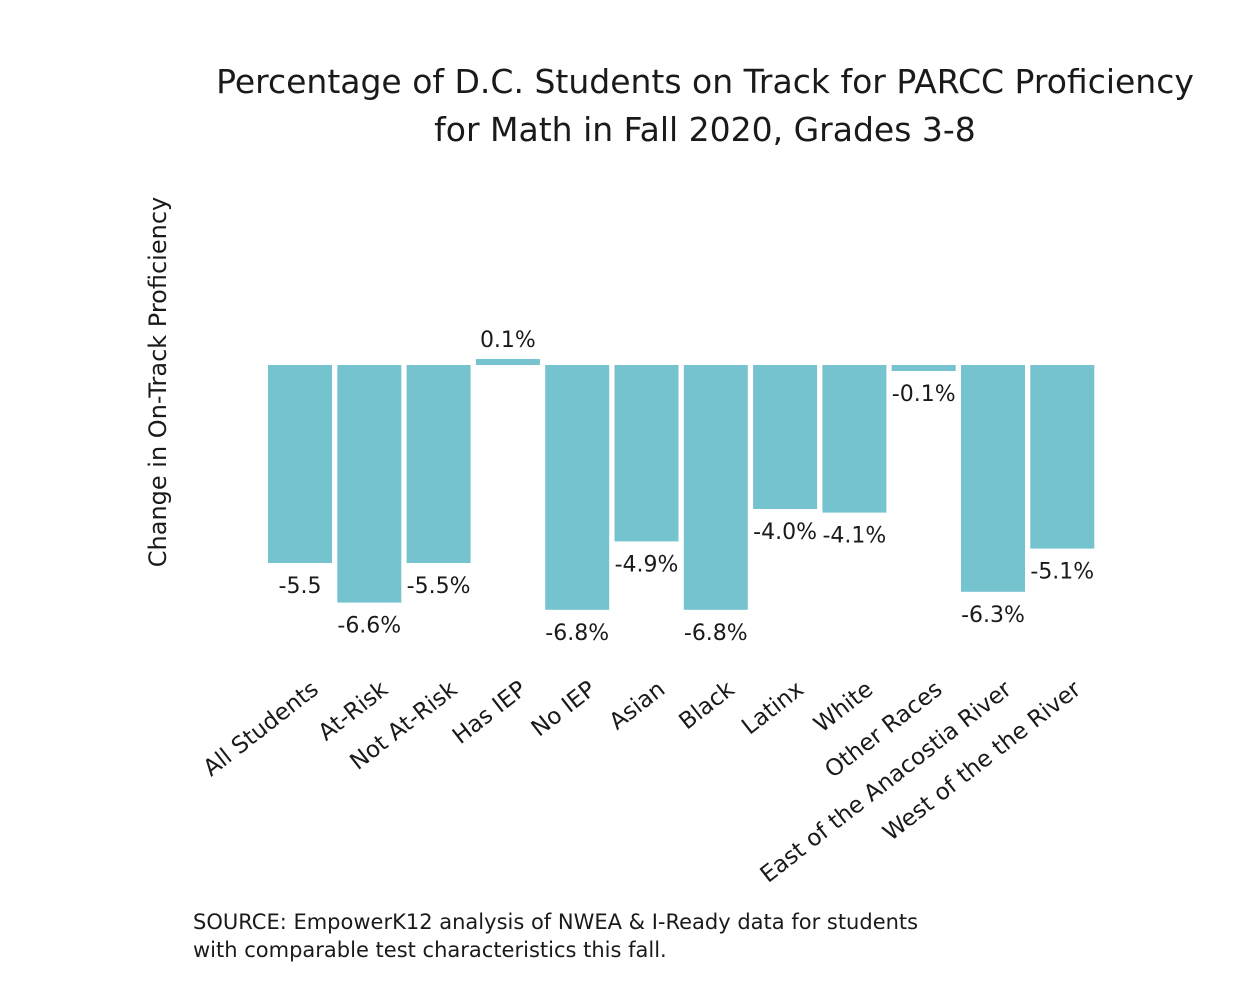 The image size is (1254, 1006). Describe the element at coordinates (707, 705) in the screenshot. I see `category-label-black: Black` at that location.